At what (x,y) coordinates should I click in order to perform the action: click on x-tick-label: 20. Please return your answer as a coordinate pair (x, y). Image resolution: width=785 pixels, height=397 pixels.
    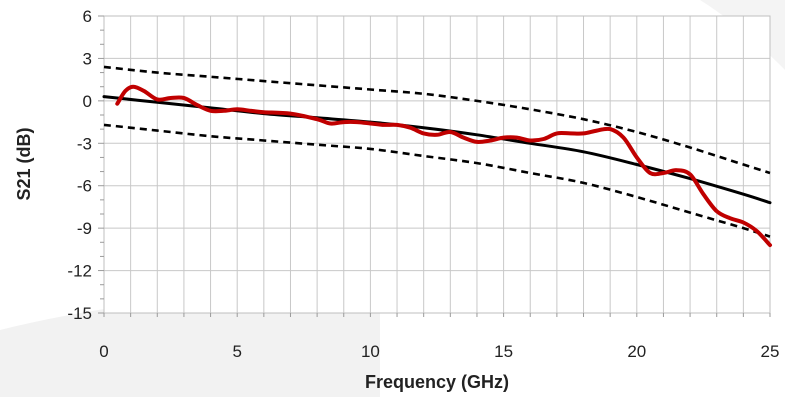
    Looking at the image, I should click on (636, 351).